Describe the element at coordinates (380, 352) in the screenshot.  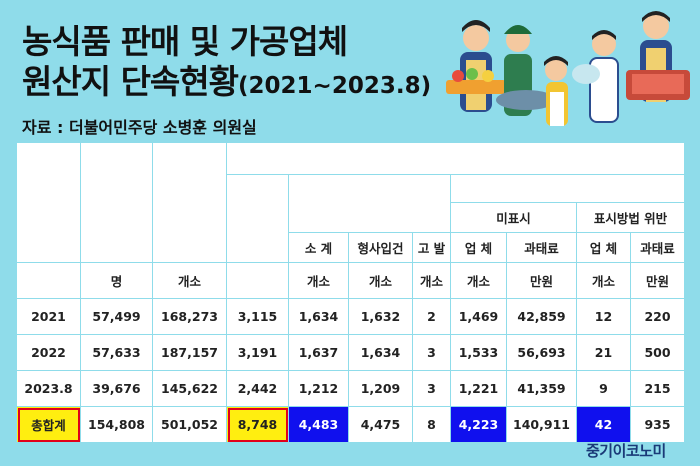
I see `cell-criminal: 1,634` at that location.